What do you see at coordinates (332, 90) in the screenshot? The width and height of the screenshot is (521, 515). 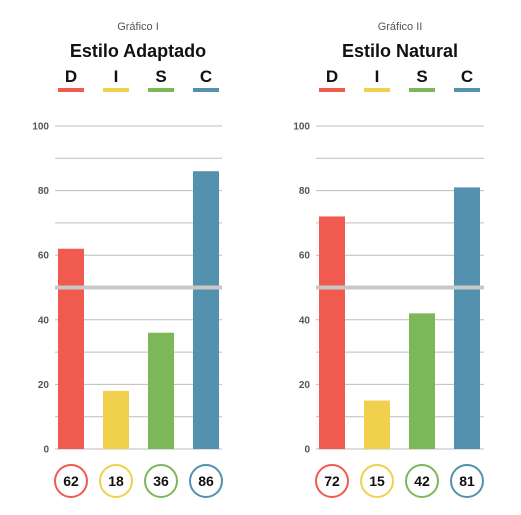 I see `chart-2-legend-swatch-d` at bounding box center [332, 90].